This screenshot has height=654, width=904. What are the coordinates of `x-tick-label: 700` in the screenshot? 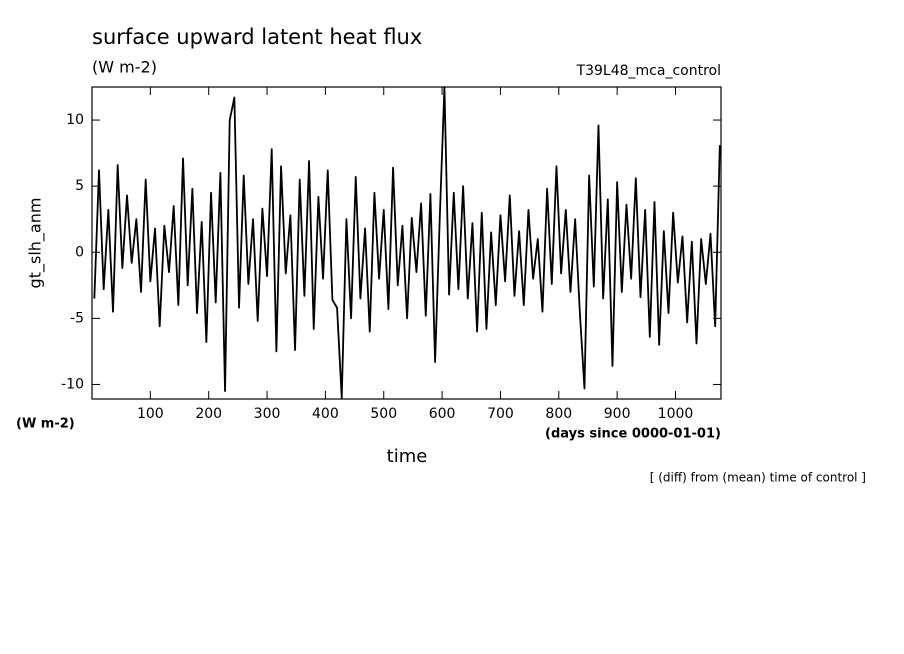 It's located at (500, 414).